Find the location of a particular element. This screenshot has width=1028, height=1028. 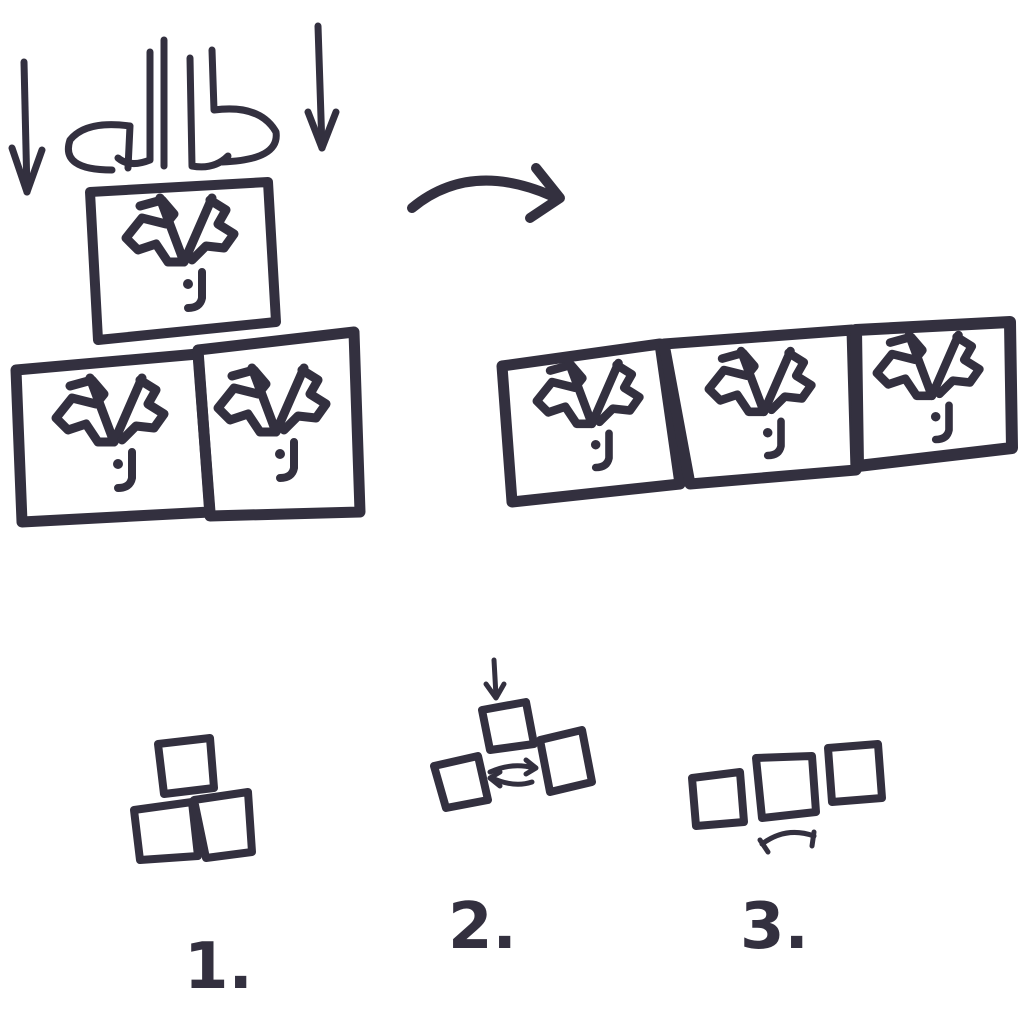

step-2-diagram is located at coordinates (513, 734).